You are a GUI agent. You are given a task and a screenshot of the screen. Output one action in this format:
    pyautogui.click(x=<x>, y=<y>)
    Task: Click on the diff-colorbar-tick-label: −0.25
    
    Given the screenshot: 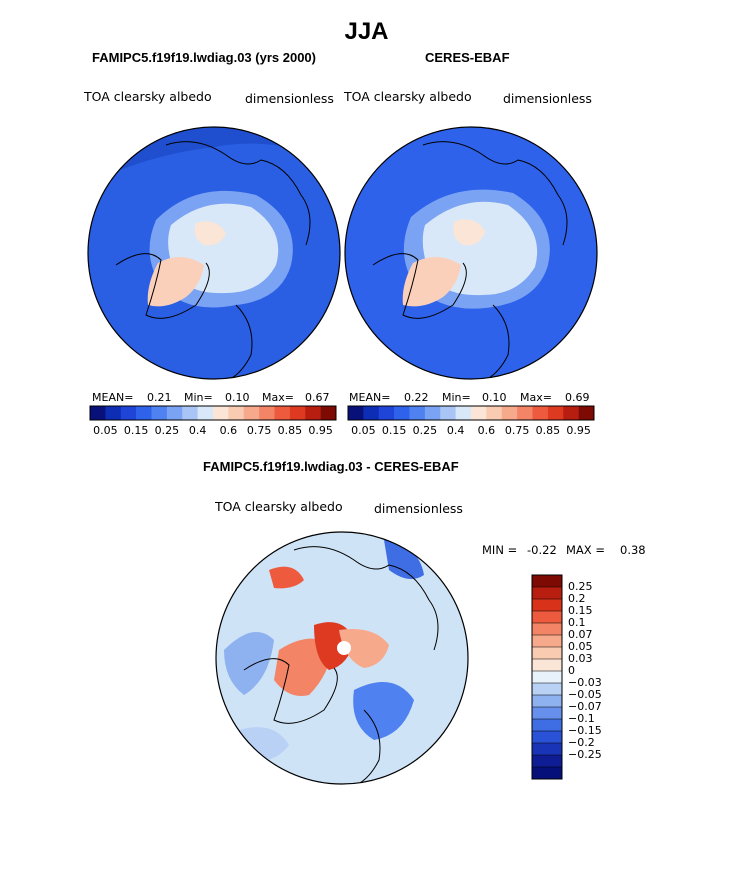 What is the action you would take?
    pyautogui.click(x=585, y=754)
    